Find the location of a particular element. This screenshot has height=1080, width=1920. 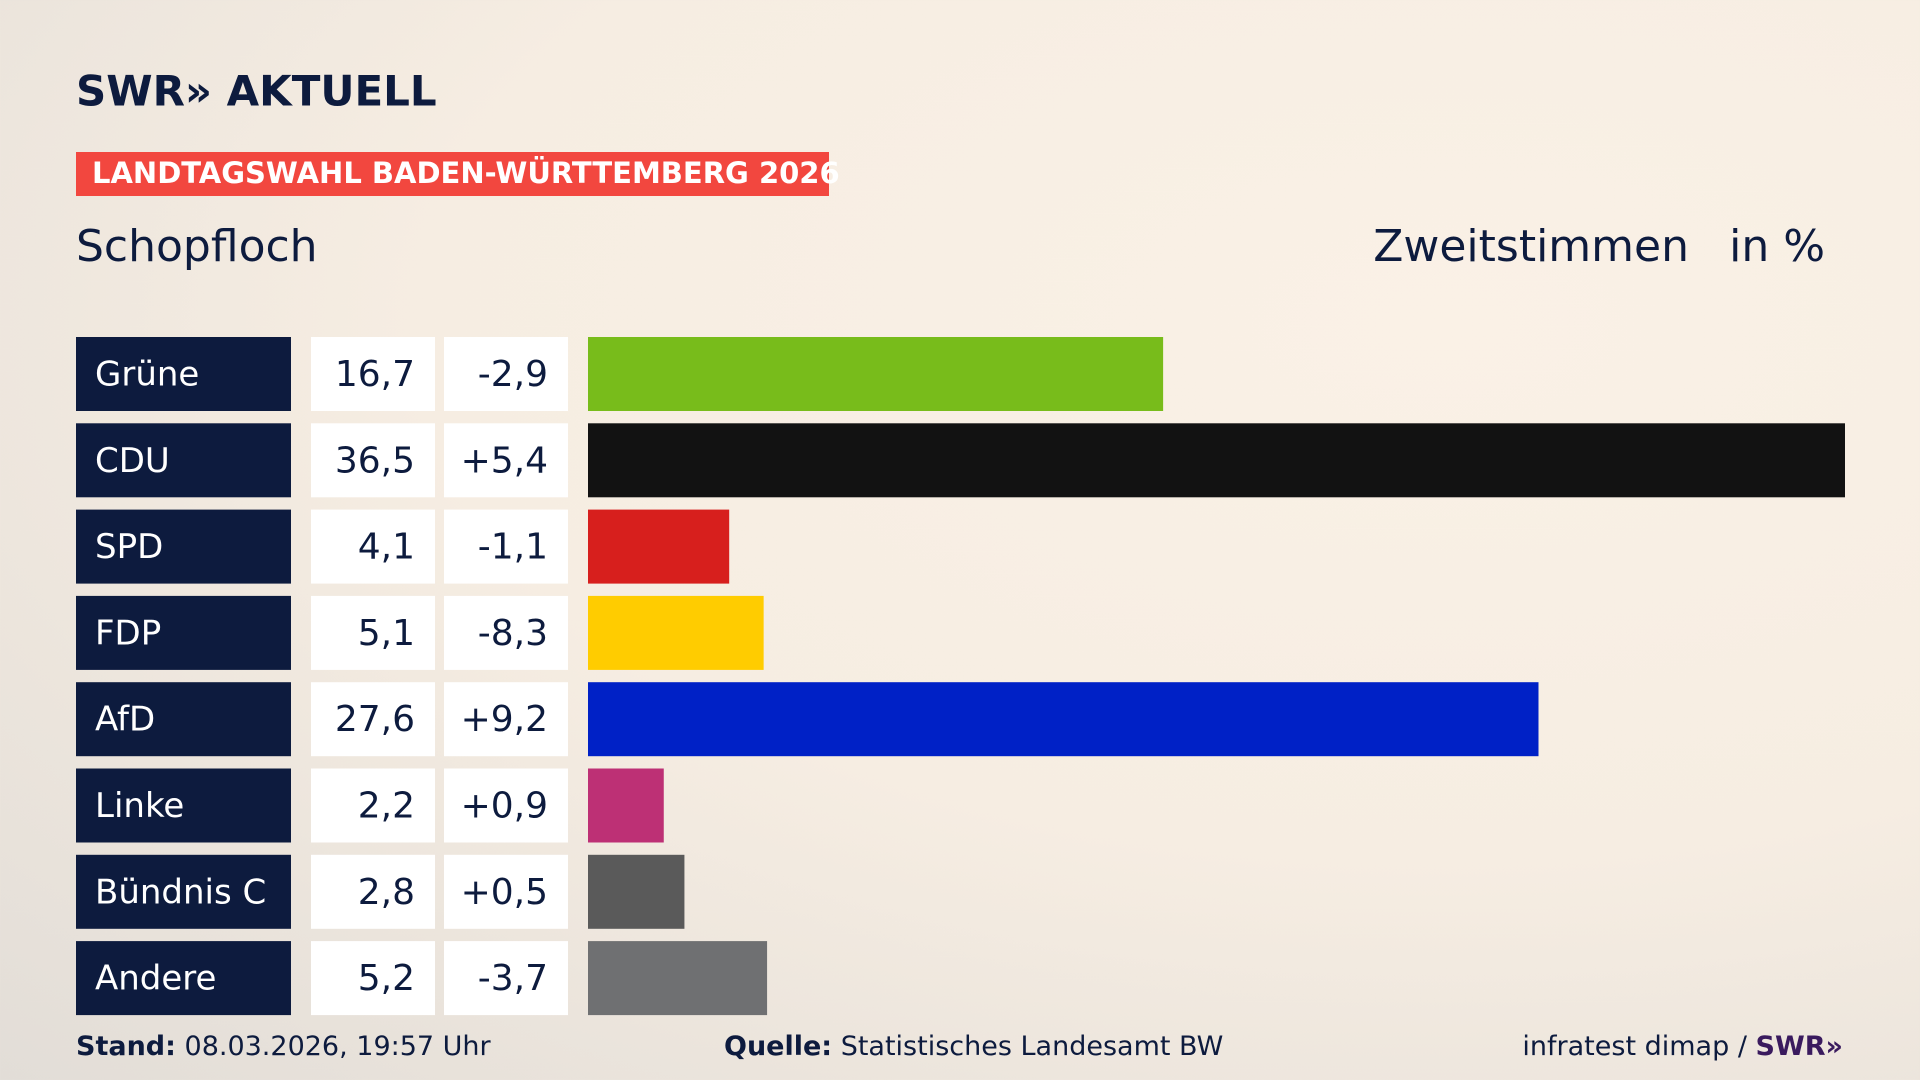

stand-value: 08.03.2026, 19:57 Uhr is located at coordinates (338, 1046).